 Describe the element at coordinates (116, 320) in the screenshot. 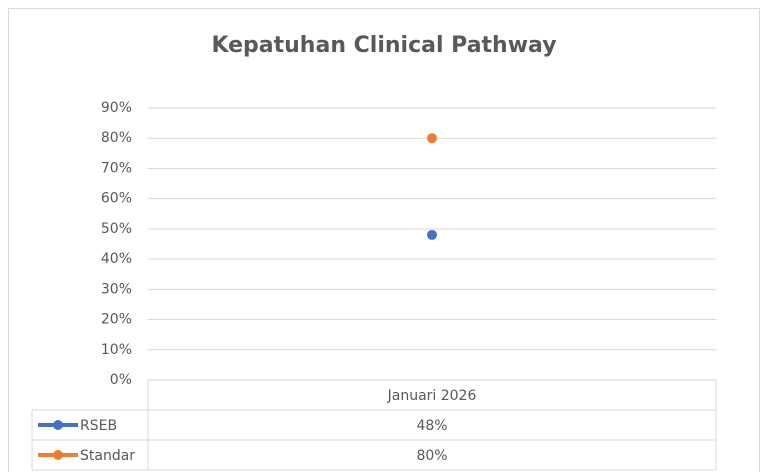

I see `y-tick-label: 20%` at that location.